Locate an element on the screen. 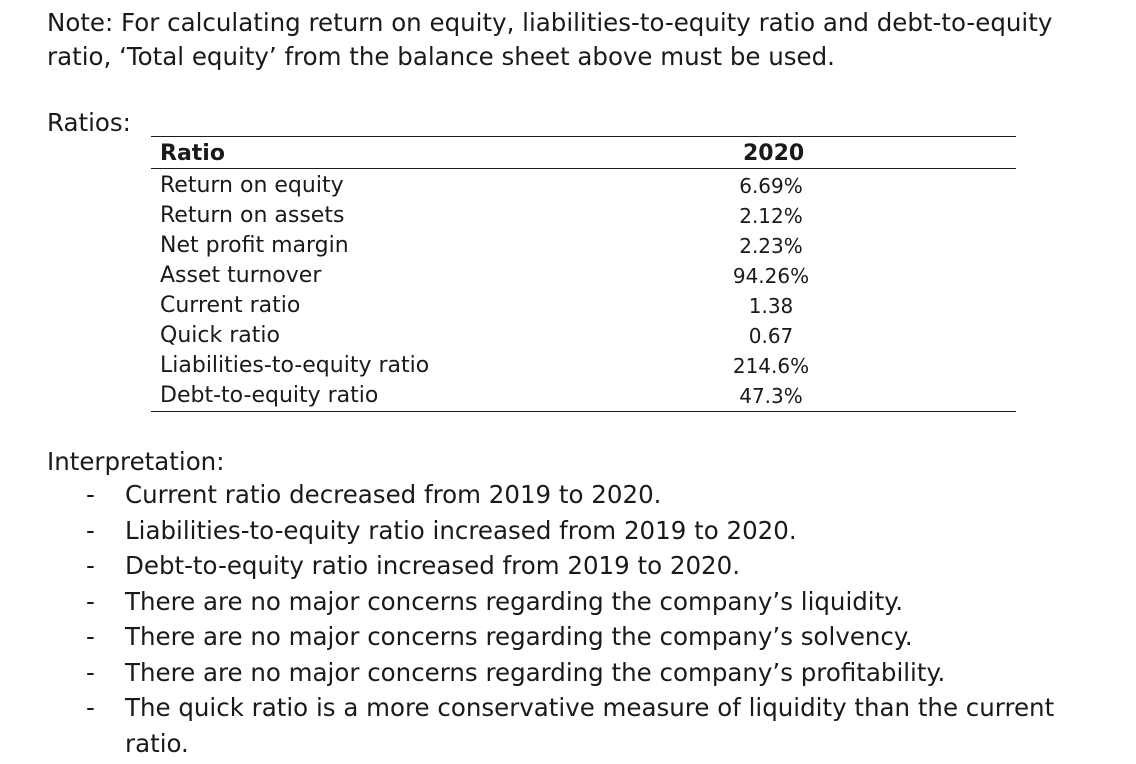 Image resolution: width=1136 pixels, height=764 pixels. table-row: Net profit margin 2.23% is located at coordinates (583, 246).